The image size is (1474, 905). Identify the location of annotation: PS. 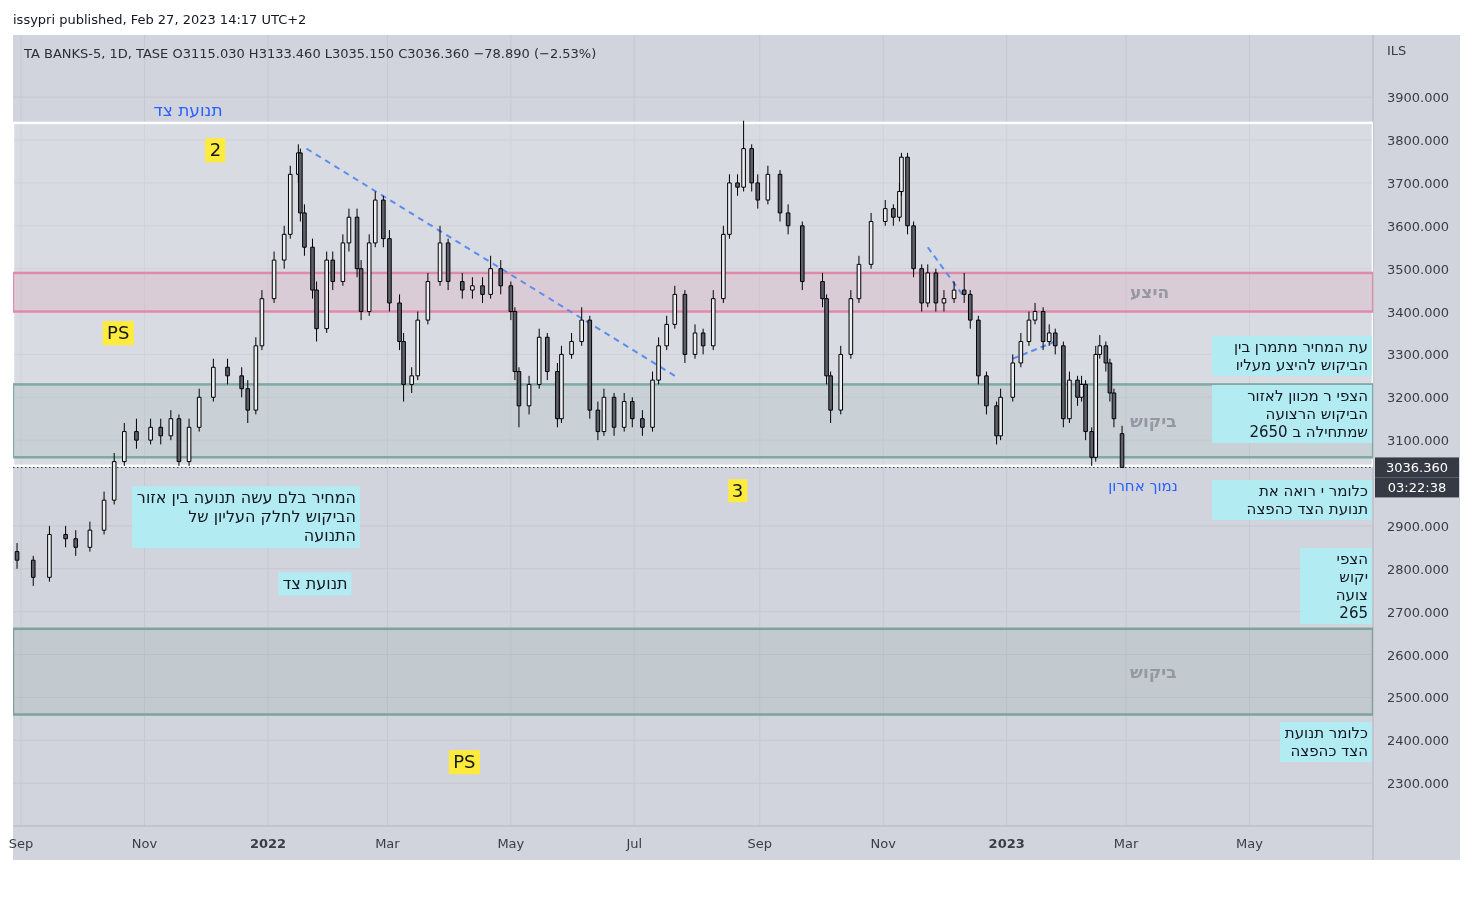
(118, 333).